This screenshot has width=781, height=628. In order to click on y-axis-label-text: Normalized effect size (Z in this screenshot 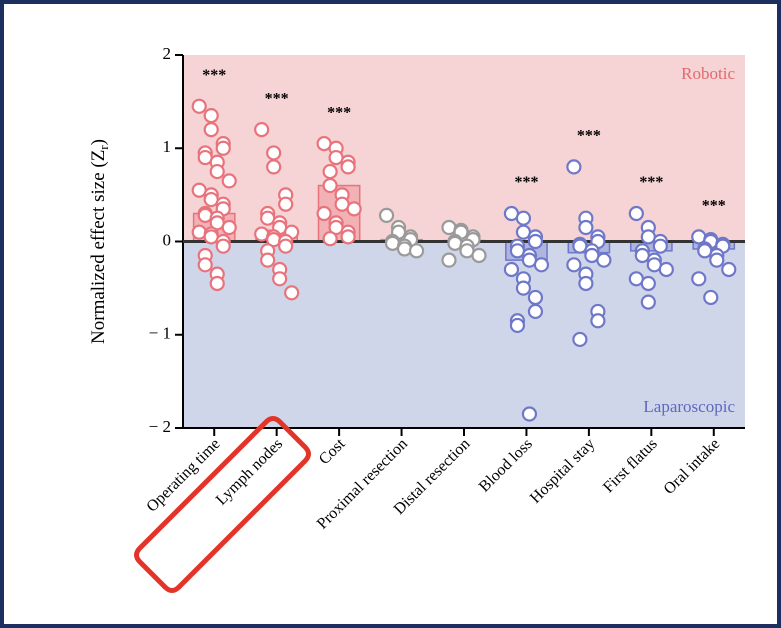, I will do `click(98, 247)`.